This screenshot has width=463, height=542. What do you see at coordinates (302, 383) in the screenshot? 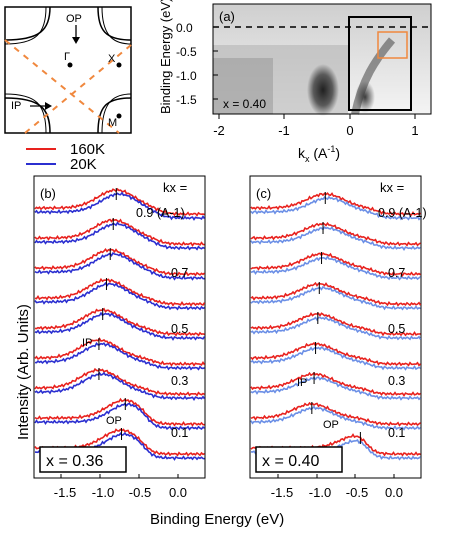
I see `panel-c-ip-label: IP` at bounding box center [302, 383].